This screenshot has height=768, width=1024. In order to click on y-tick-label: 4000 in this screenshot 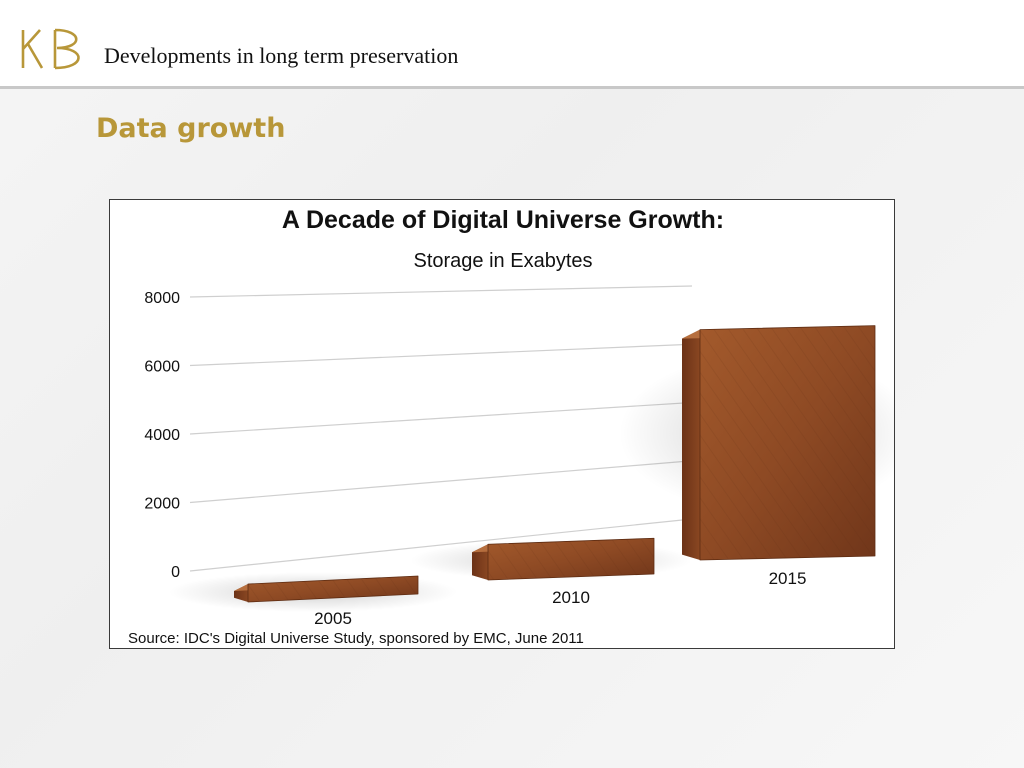, I will do `click(162, 435)`.